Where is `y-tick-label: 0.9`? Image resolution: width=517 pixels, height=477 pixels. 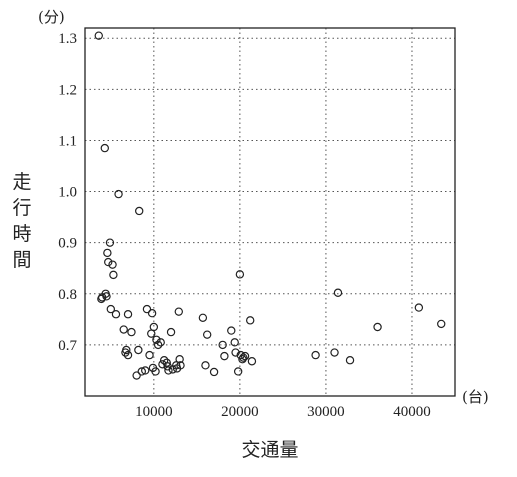
y-tick-label: 0.9 is located at coordinates (67, 244).